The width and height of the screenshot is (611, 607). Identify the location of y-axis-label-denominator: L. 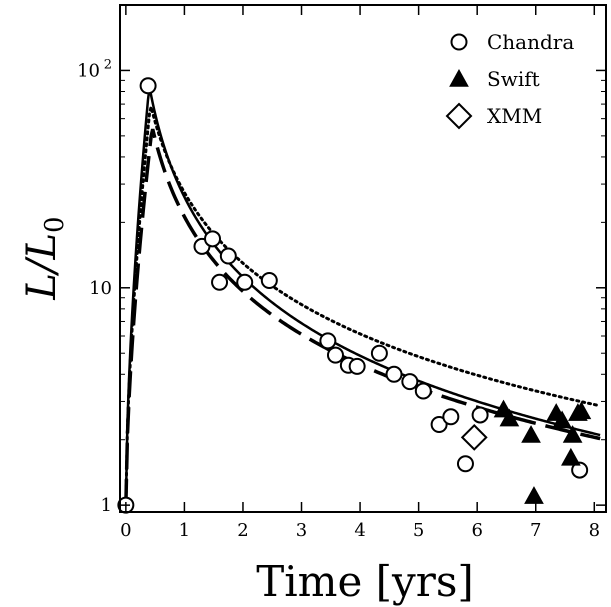
(42, 247).